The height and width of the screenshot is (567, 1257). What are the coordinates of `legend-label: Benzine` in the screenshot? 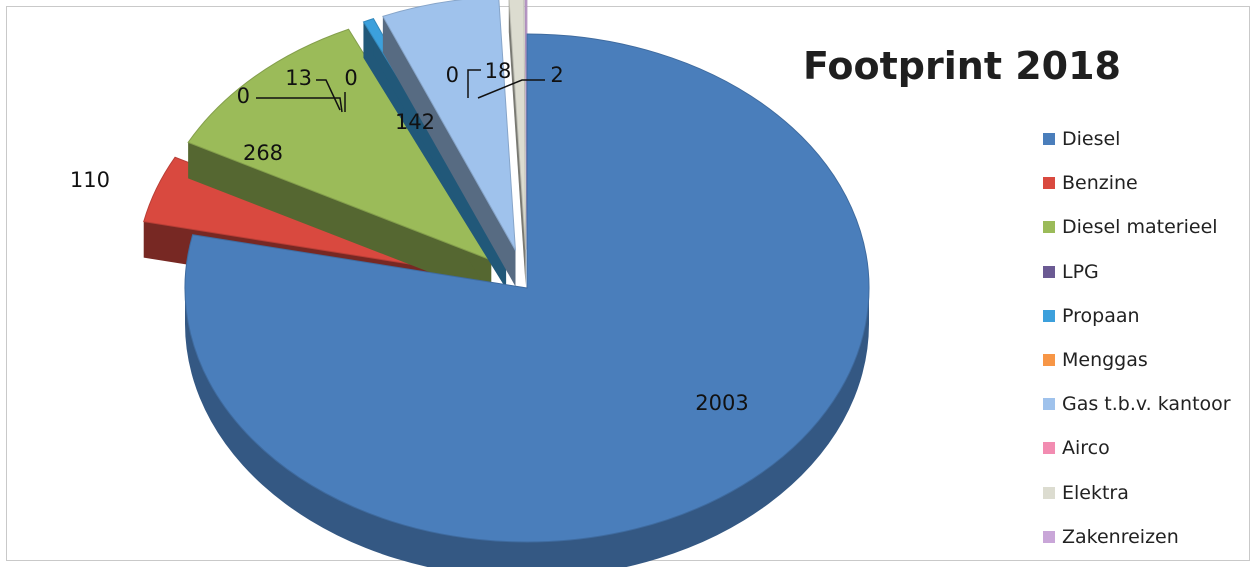 It's located at (1100, 183).